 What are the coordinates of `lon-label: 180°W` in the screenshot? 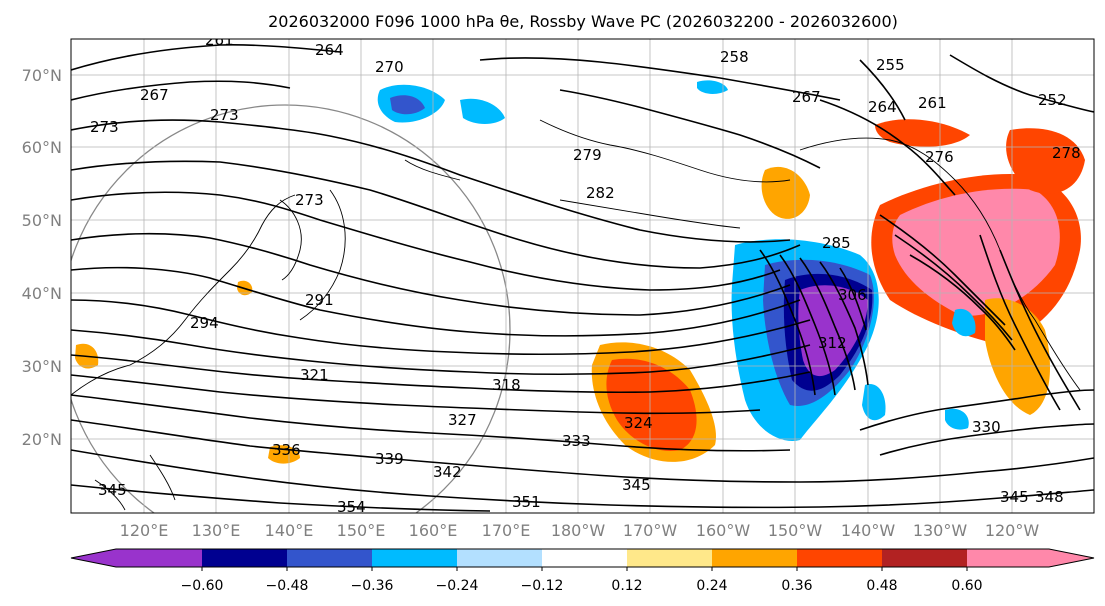 It's located at (578, 530).